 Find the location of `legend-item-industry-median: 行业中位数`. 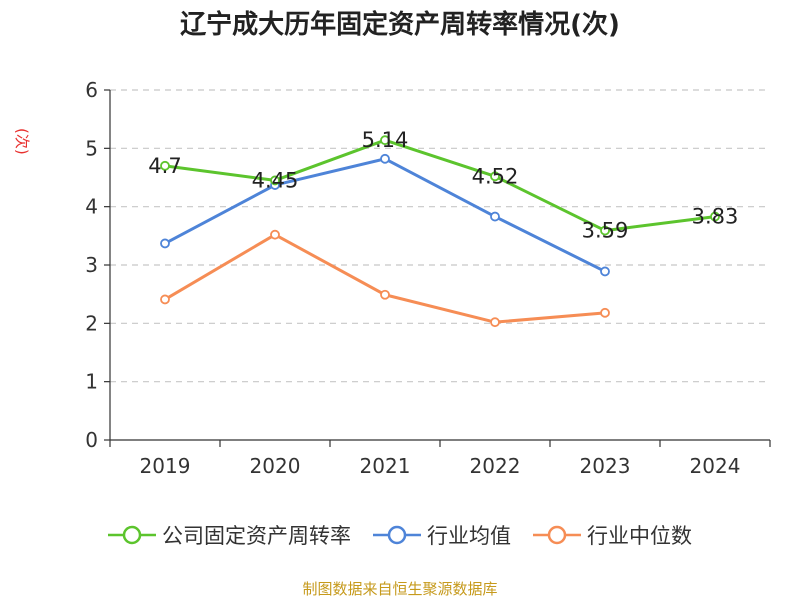

legend-item-industry-median: 行业中位数 is located at coordinates (612, 535).